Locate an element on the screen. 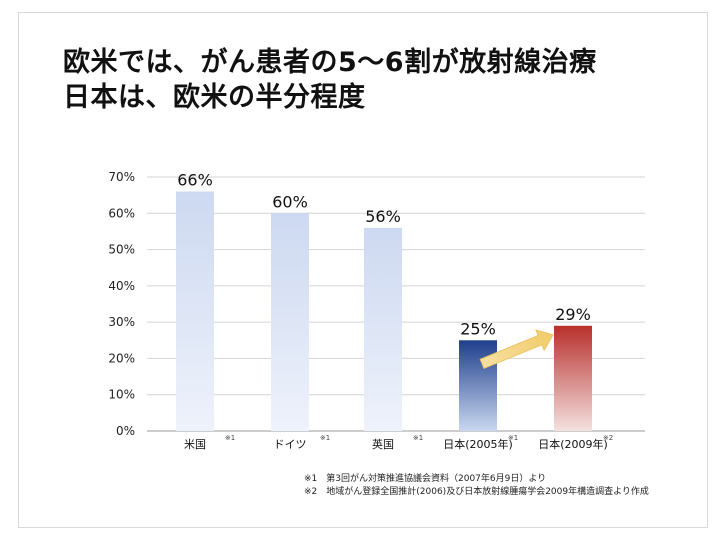 The image size is (726, 544). y-tick-label: 70% is located at coordinates (121, 177).